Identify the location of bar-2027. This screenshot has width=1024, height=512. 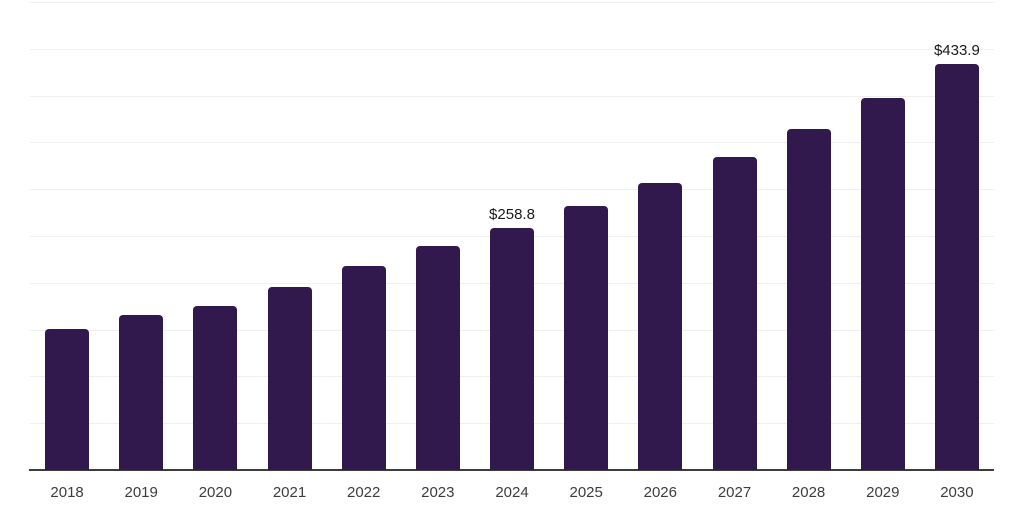
(734, 313).